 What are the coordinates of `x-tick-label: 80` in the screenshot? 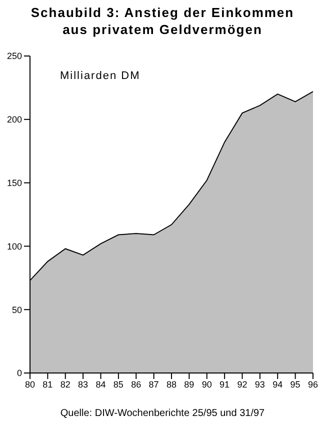 It's located at (30, 384).